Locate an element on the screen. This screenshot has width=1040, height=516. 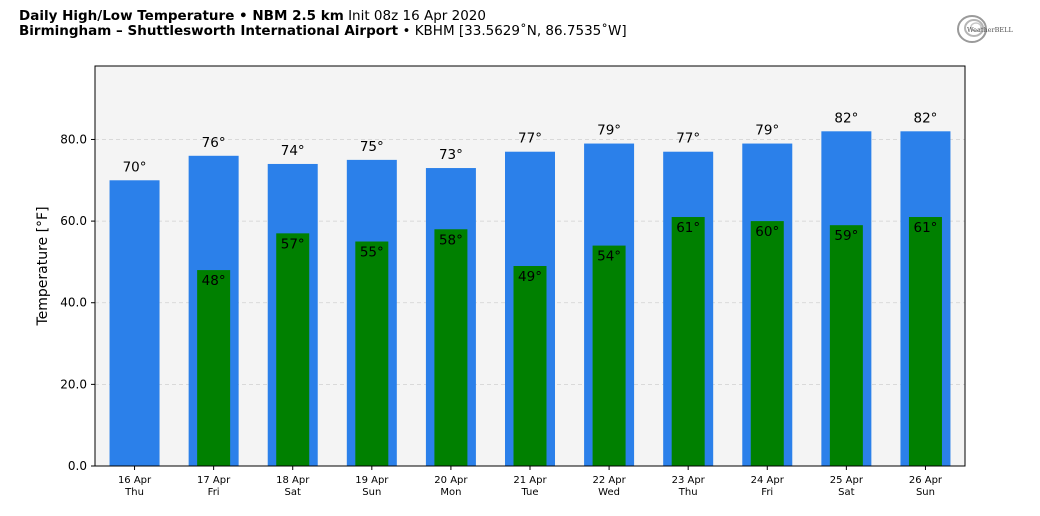
x-tick-date-label: 26 Apr is located at coordinates (926, 480).